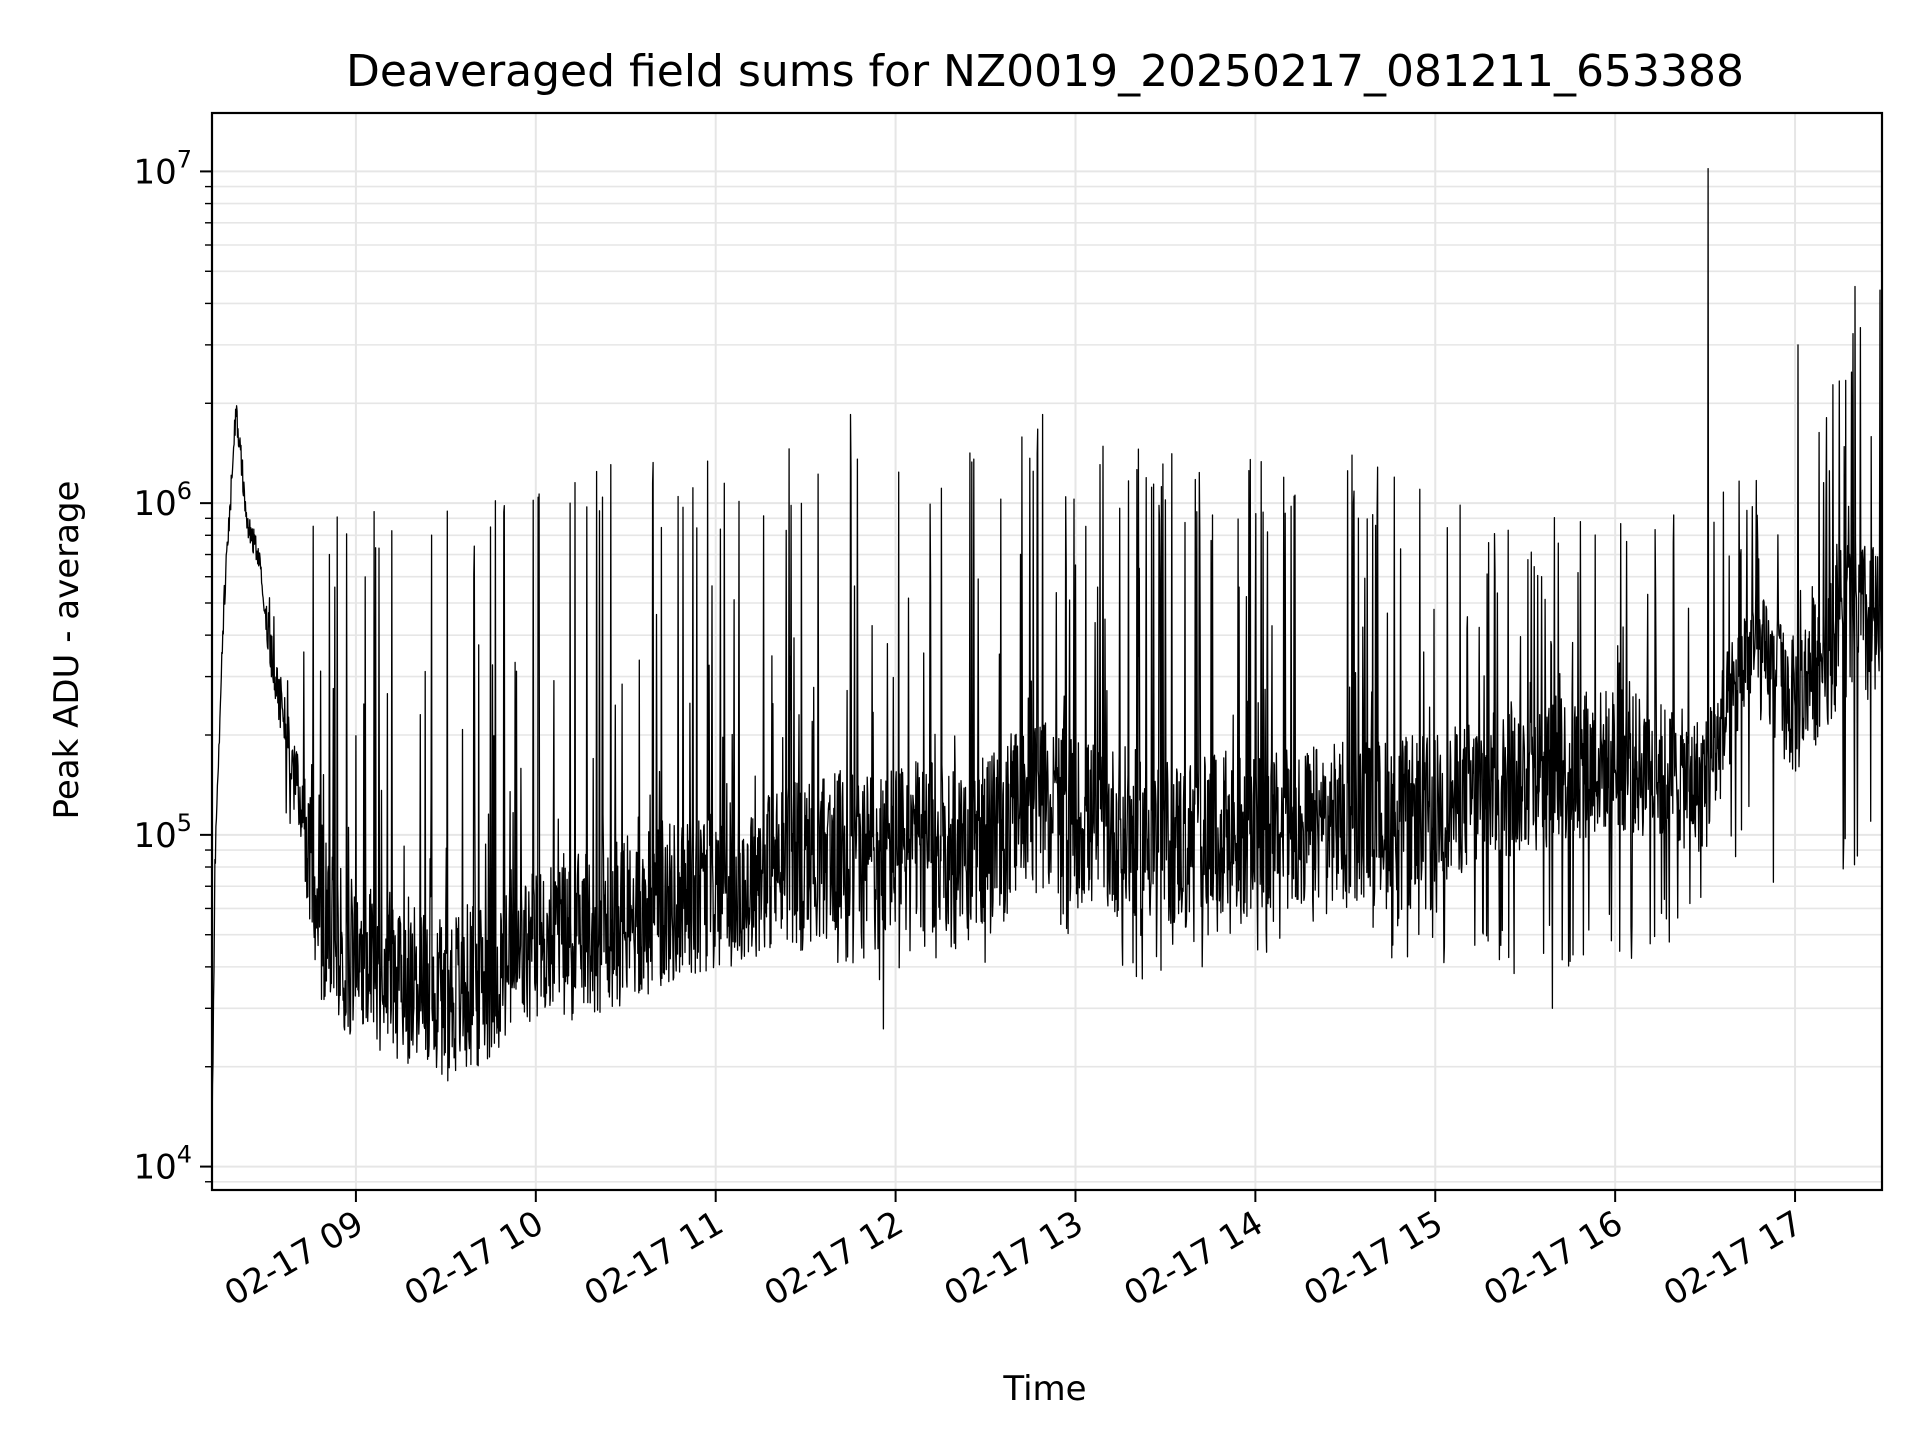  Describe the element at coordinates (67, 650) in the screenshot. I see `y-axis-label: Peak ADU - average` at that location.